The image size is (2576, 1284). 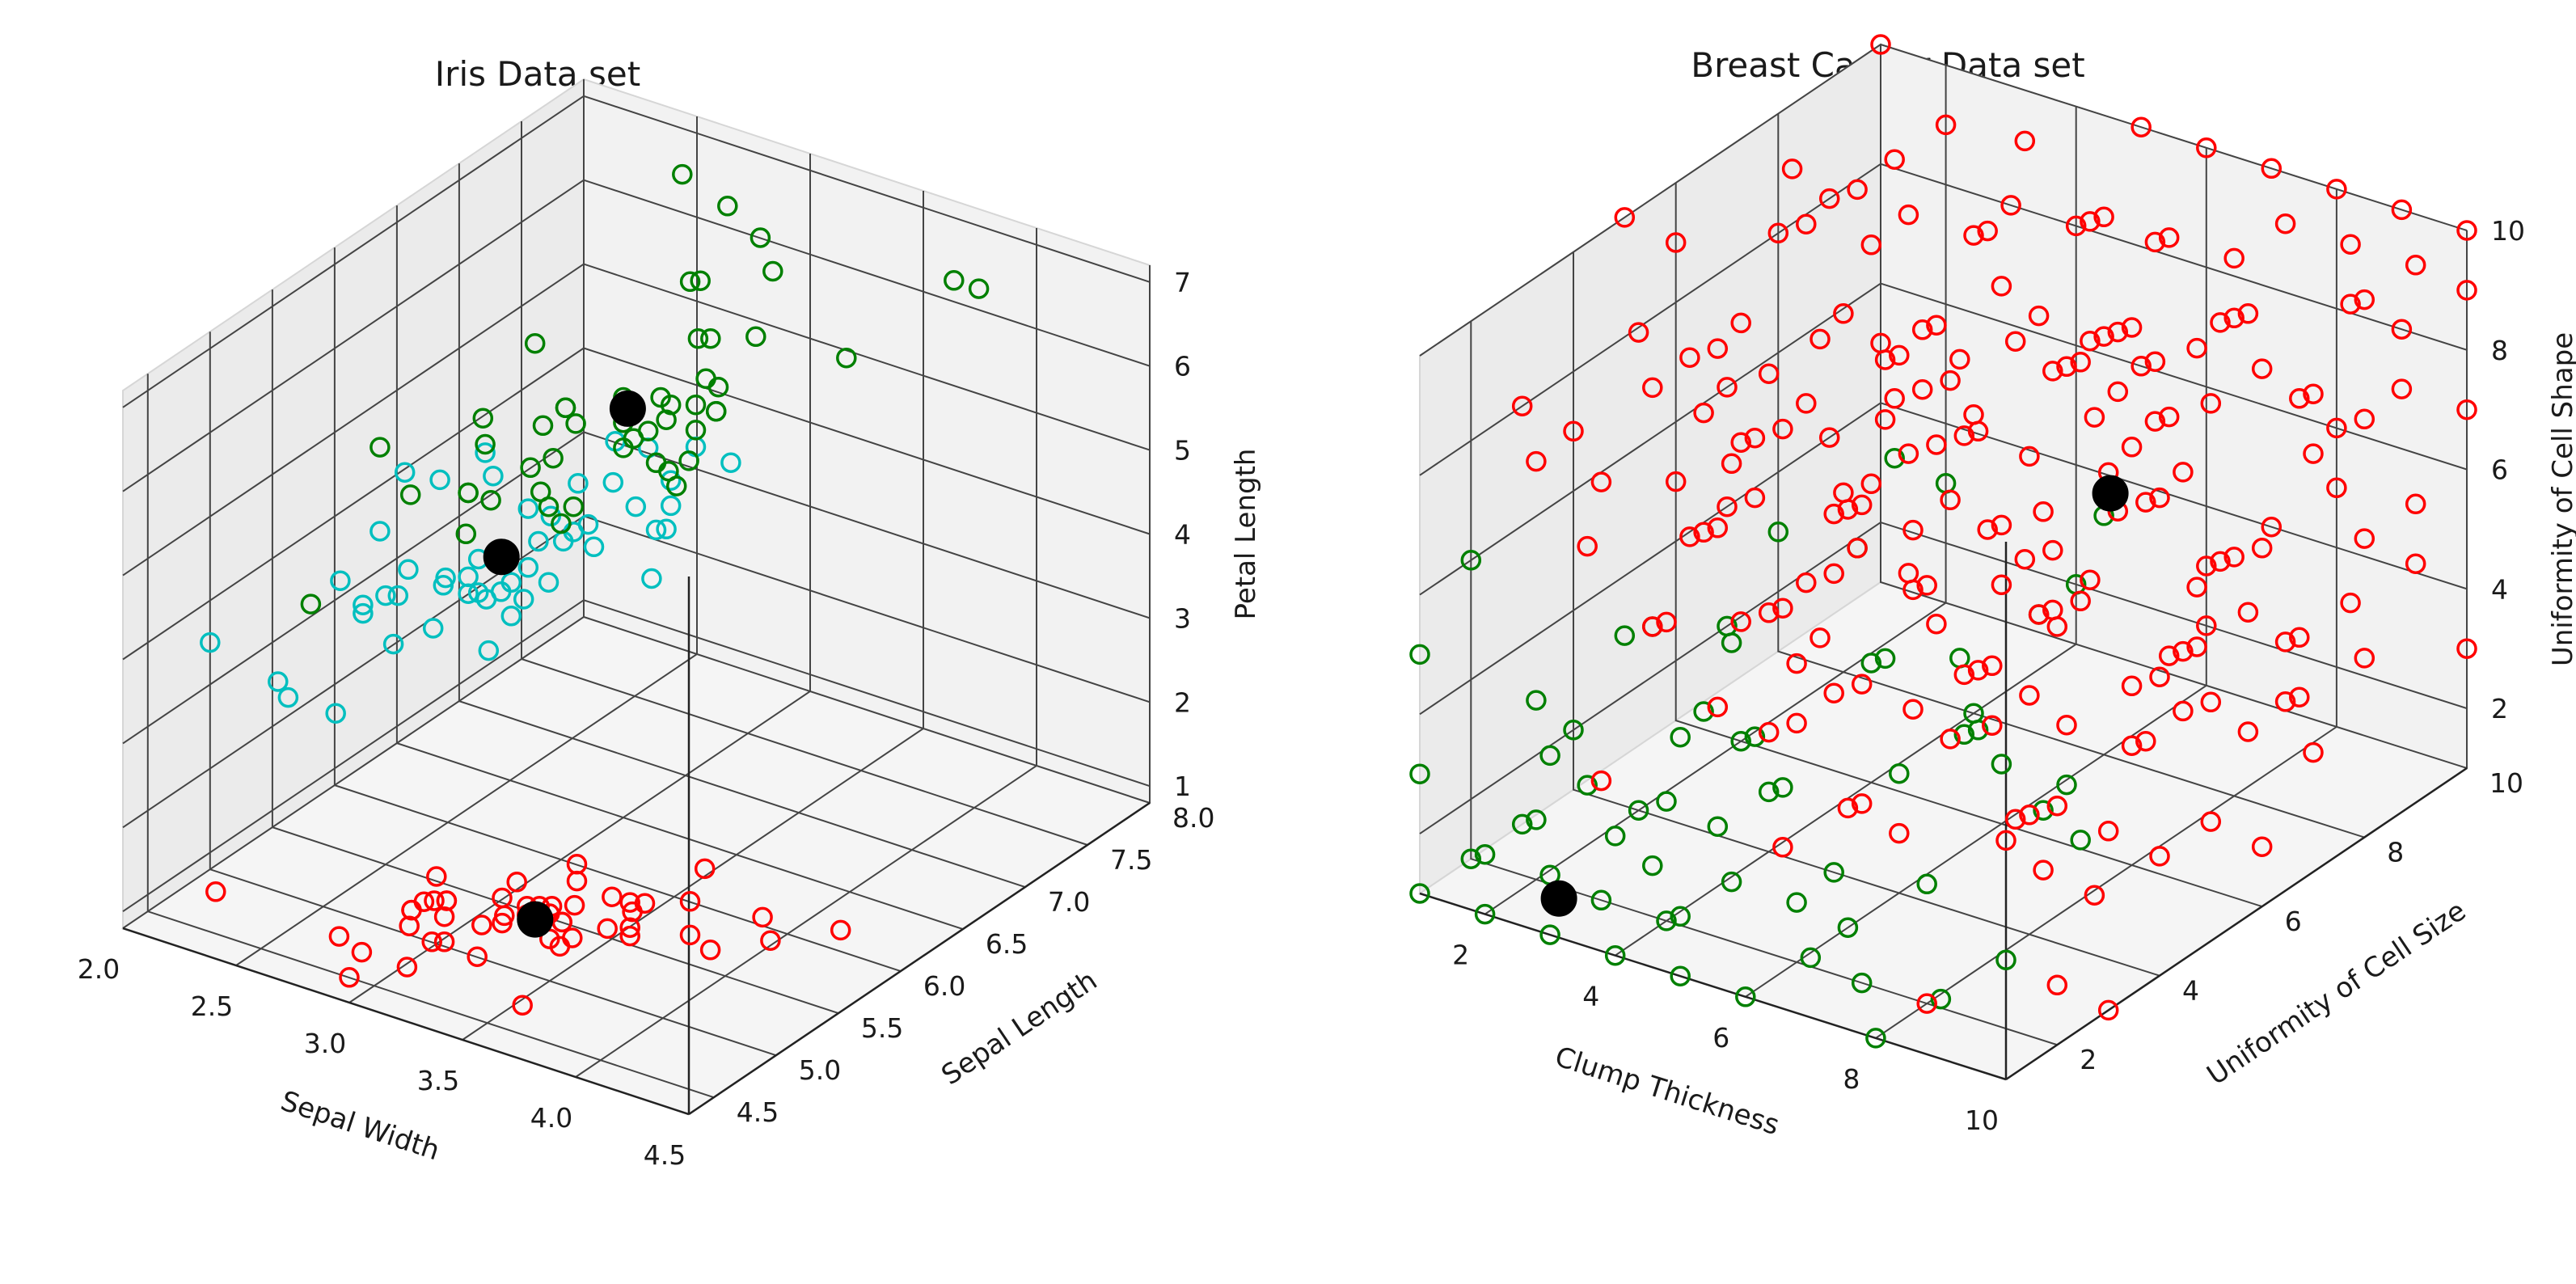 I want to click on centroid-point, so click(x=535, y=919).